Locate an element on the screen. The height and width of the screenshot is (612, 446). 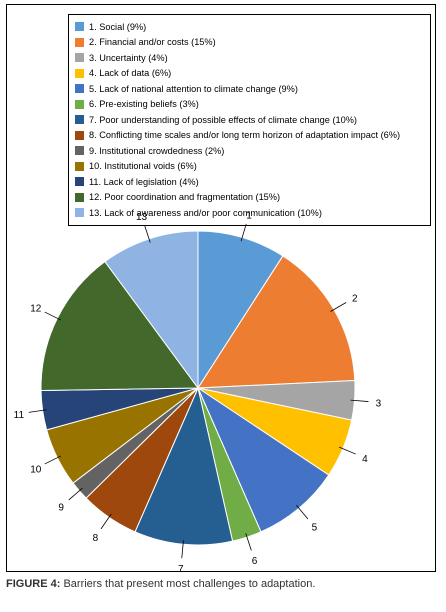
legend-label: 10. Institutional voids (6%) is located at coordinates (143, 166).